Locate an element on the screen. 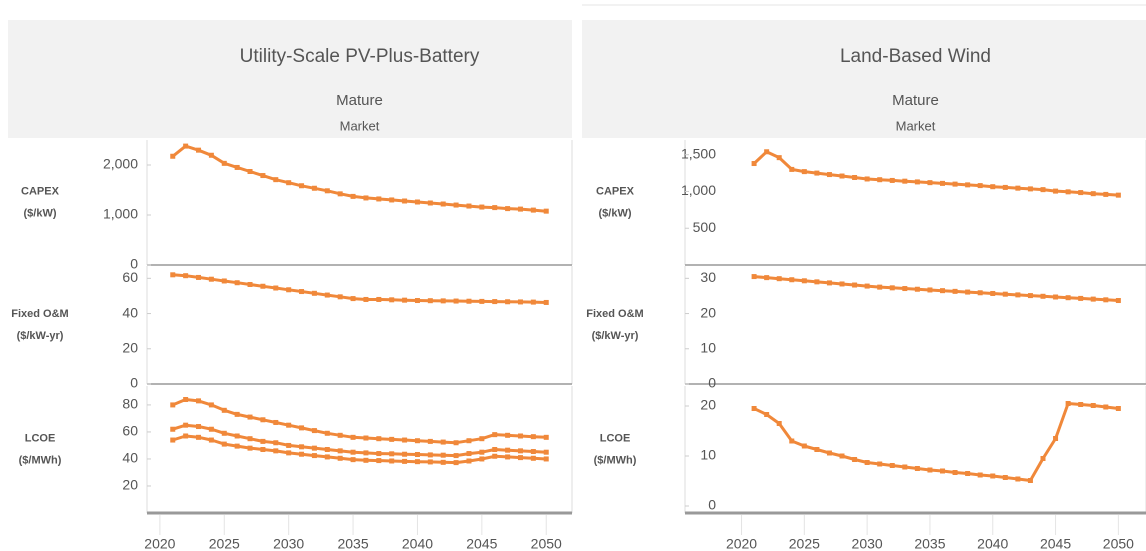 Image resolution: width=1146 pixels, height=551 pixels. y-tick-label: 40 is located at coordinates (130, 312).